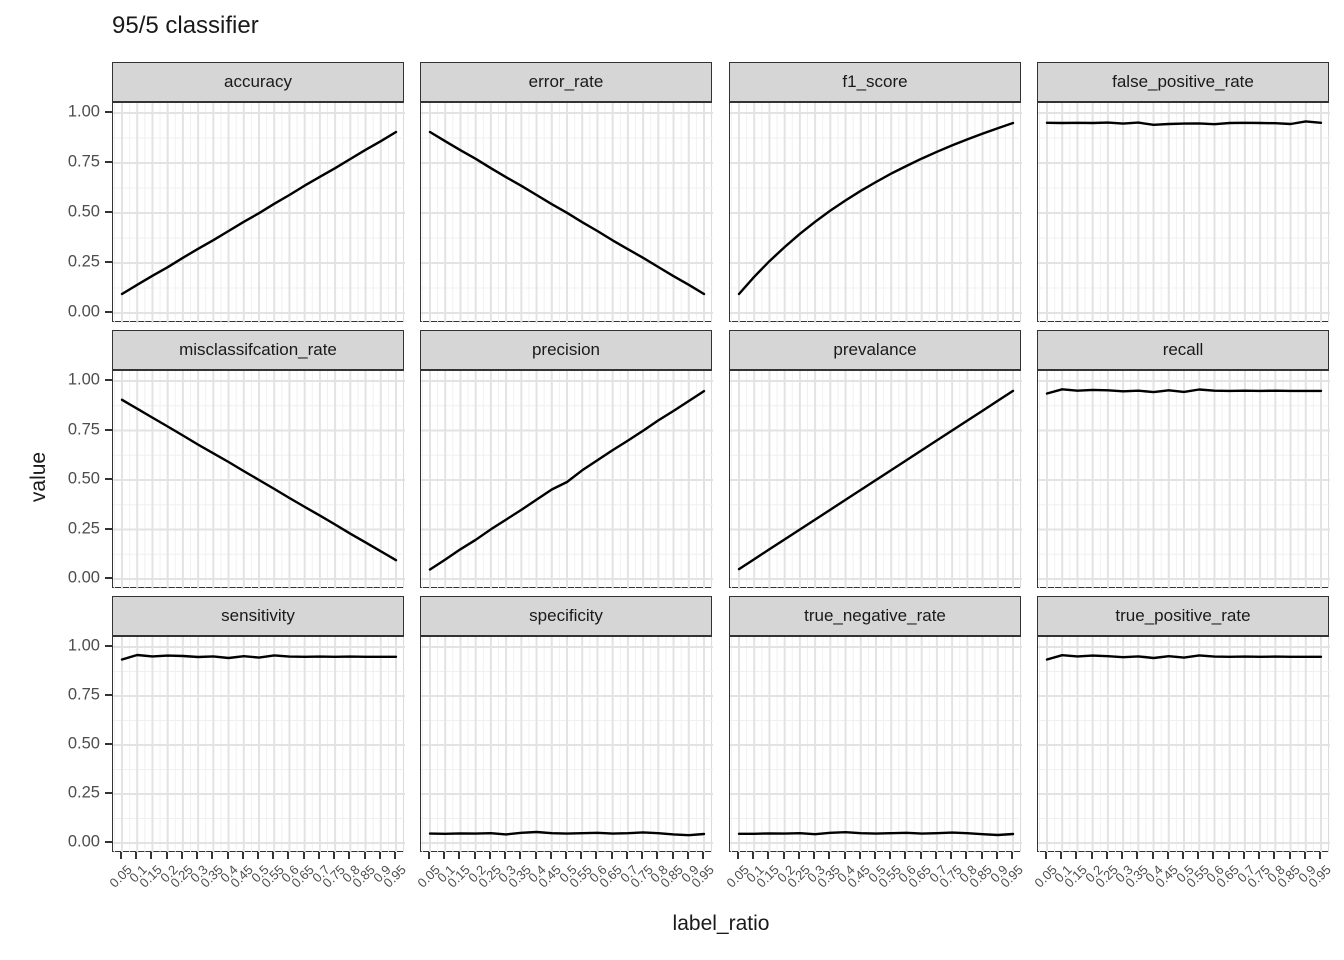 The width and height of the screenshot is (1344, 960). I want to click on facet-plot-true_negative_rate, so click(876, 745).